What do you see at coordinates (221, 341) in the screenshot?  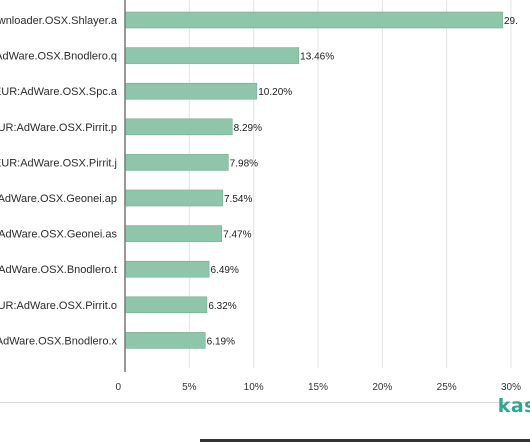 I see `value-label: 6.19%` at bounding box center [221, 341].